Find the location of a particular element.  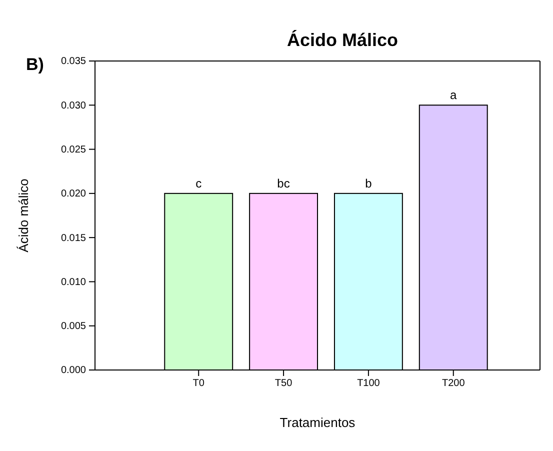

y-tick-label: 0.000 is located at coordinates (73, 370).